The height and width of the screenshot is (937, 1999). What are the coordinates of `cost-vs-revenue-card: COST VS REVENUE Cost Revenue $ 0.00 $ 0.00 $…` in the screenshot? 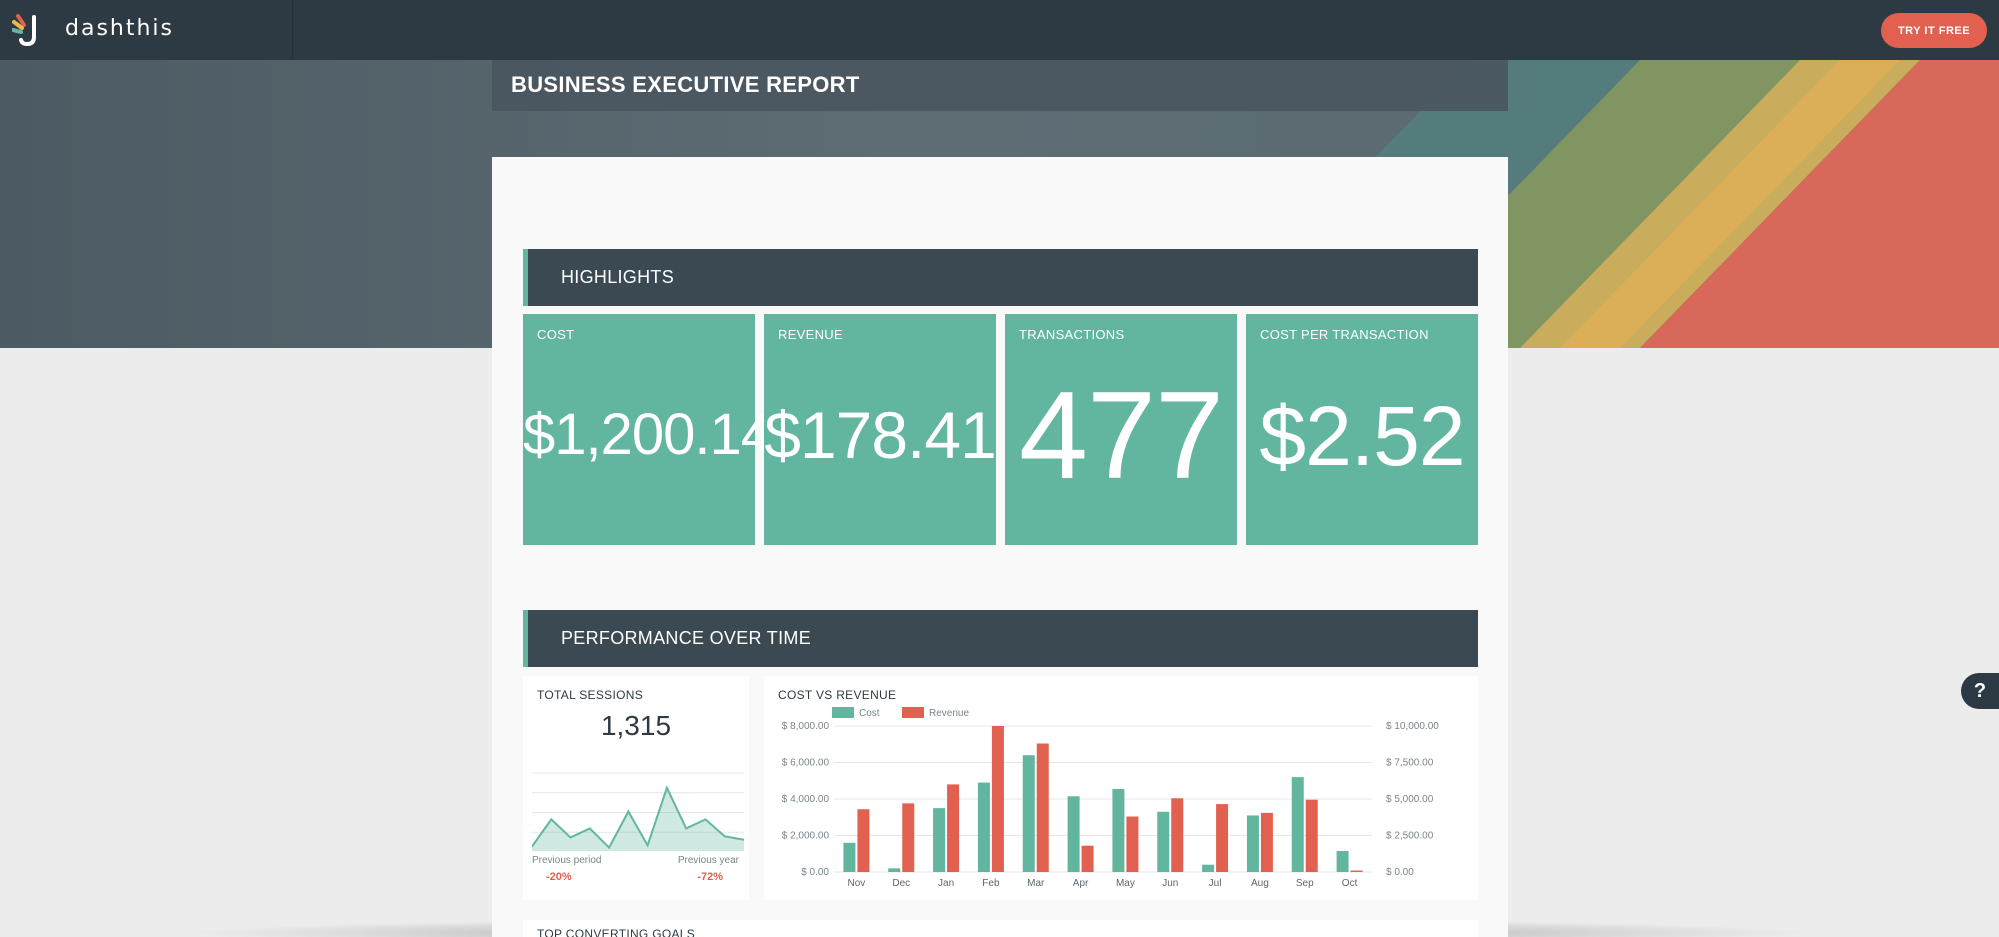 It's located at (1121, 788).